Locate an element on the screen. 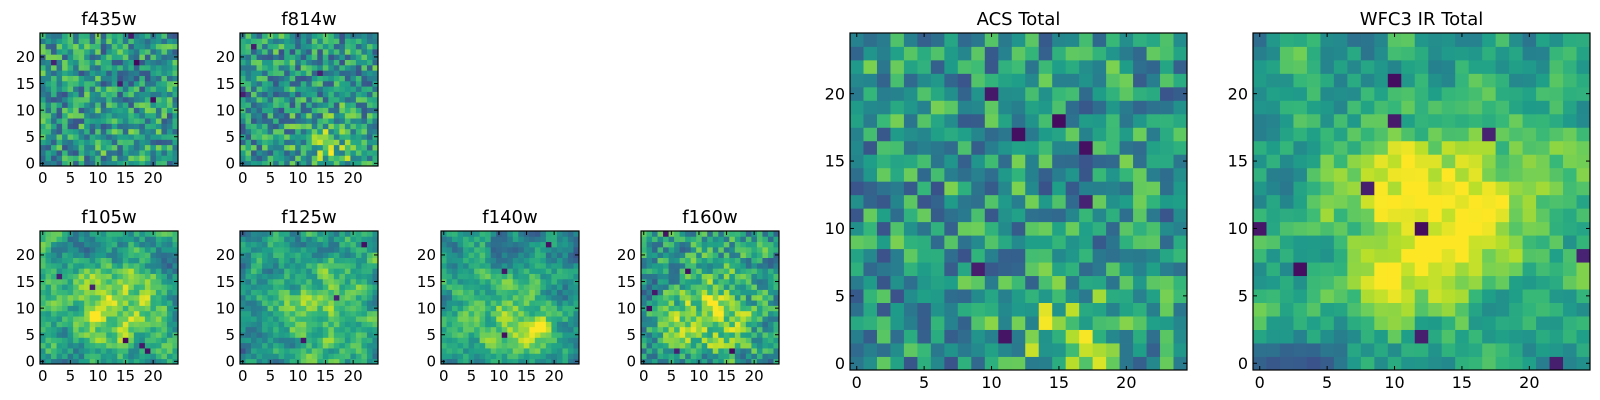 This screenshot has width=1600, height=400. heatmap-cells is located at coordinates (109, 298).